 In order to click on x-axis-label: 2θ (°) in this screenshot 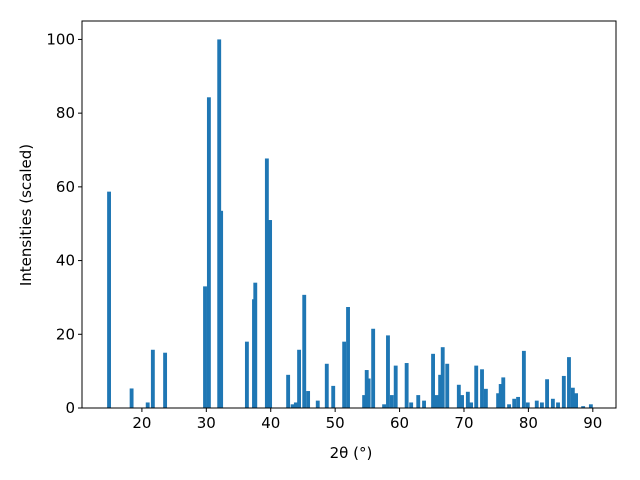, I will do `click(351, 453)`.